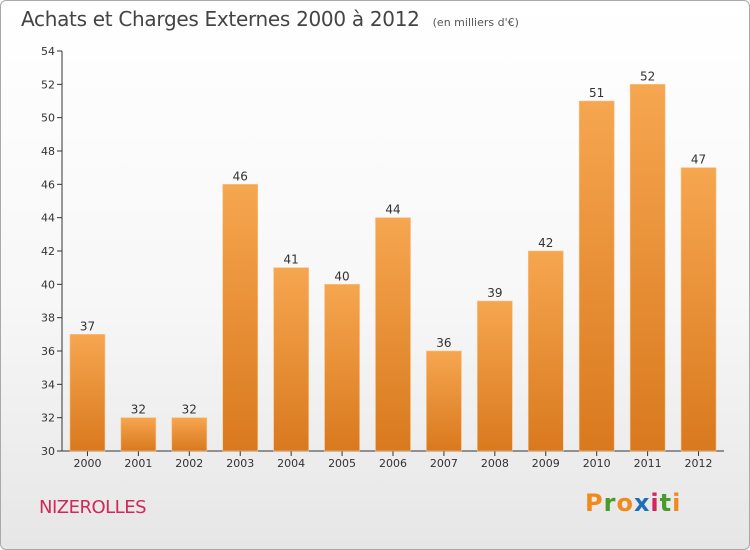  I want to click on value-label-2012: 47, so click(698, 160).